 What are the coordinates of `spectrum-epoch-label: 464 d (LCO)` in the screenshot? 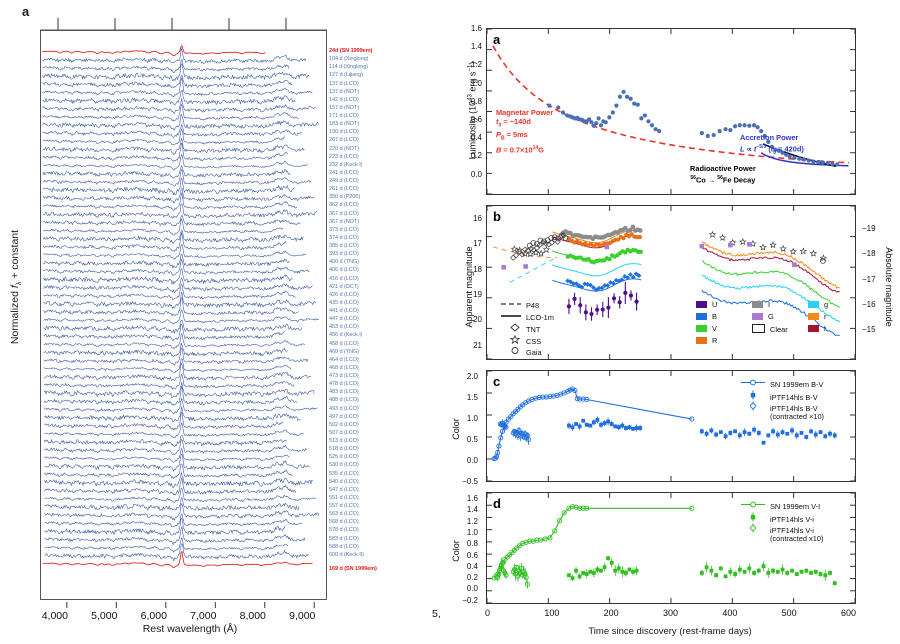 It's located at (344, 359).